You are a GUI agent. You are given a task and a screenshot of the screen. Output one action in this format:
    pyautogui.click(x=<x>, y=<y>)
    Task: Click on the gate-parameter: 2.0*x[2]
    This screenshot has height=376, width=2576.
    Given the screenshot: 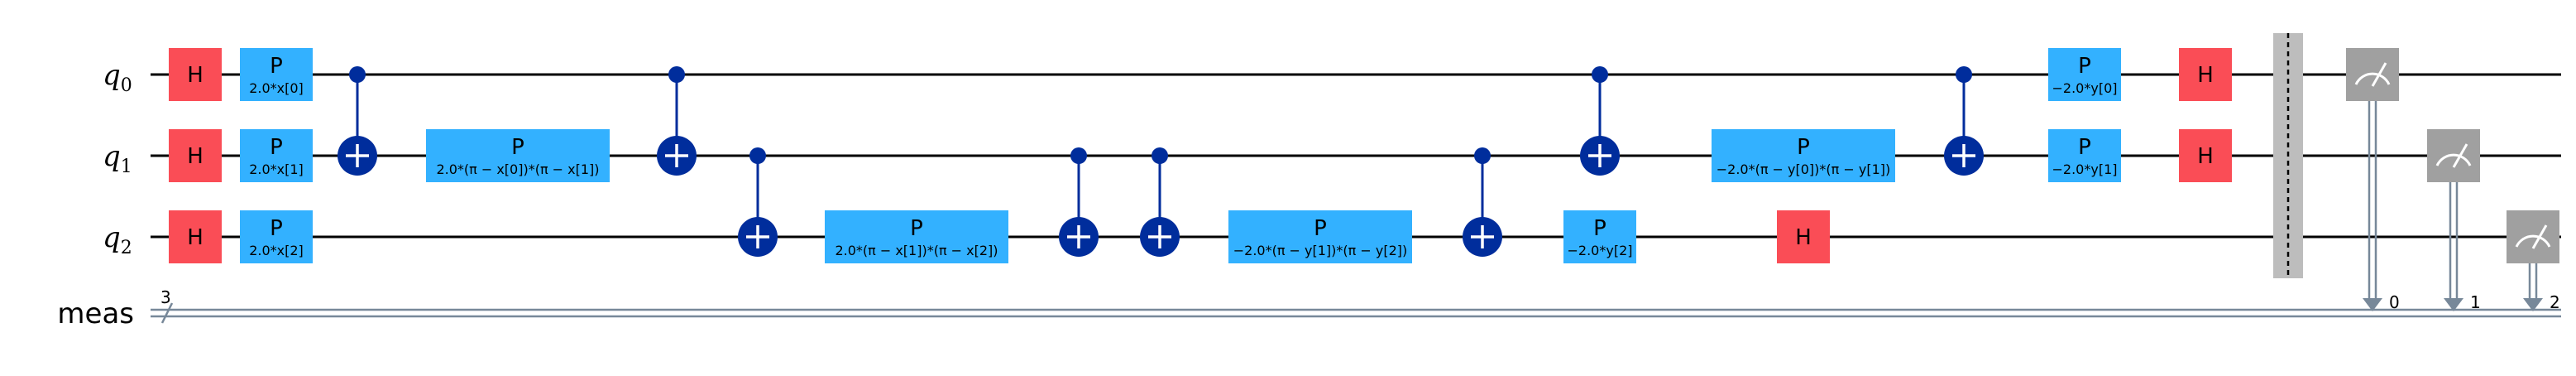 What is the action you would take?
    pyautogui.click(x=276, y=250)
    